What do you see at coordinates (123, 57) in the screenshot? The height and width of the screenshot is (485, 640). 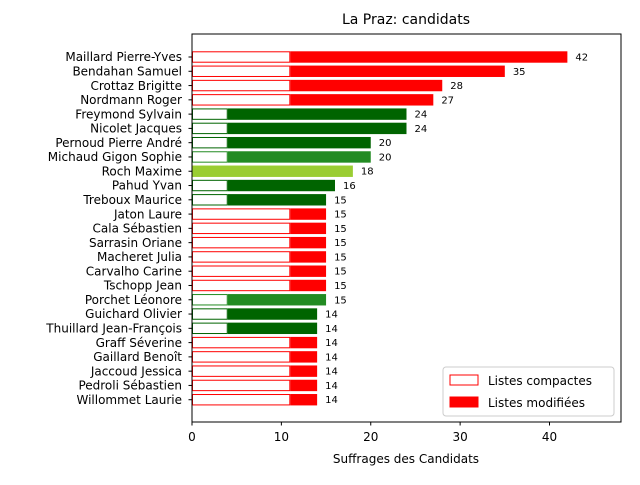 I see `candidate-label: Maillard Pierre-Yves` at bounding box center [123, 57].